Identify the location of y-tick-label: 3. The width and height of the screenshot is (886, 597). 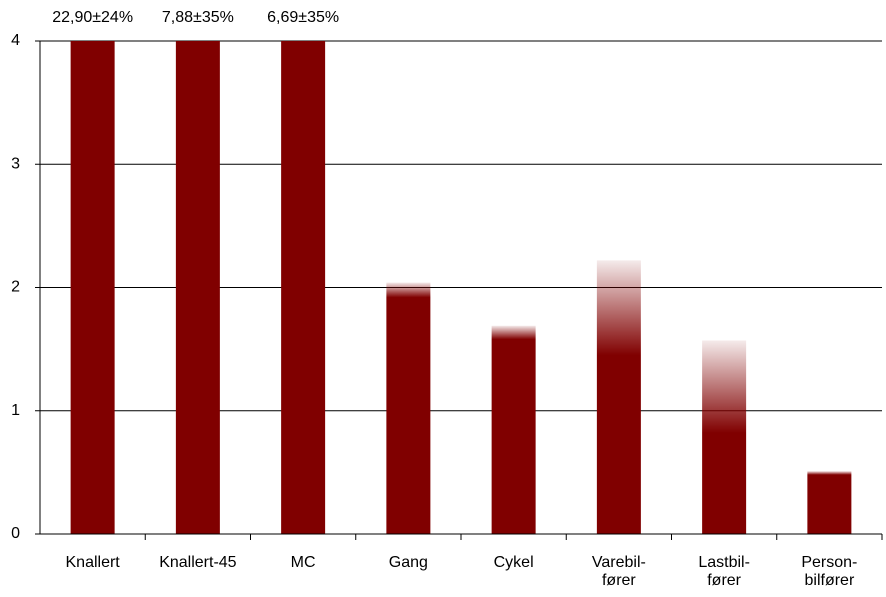
(15, 163).